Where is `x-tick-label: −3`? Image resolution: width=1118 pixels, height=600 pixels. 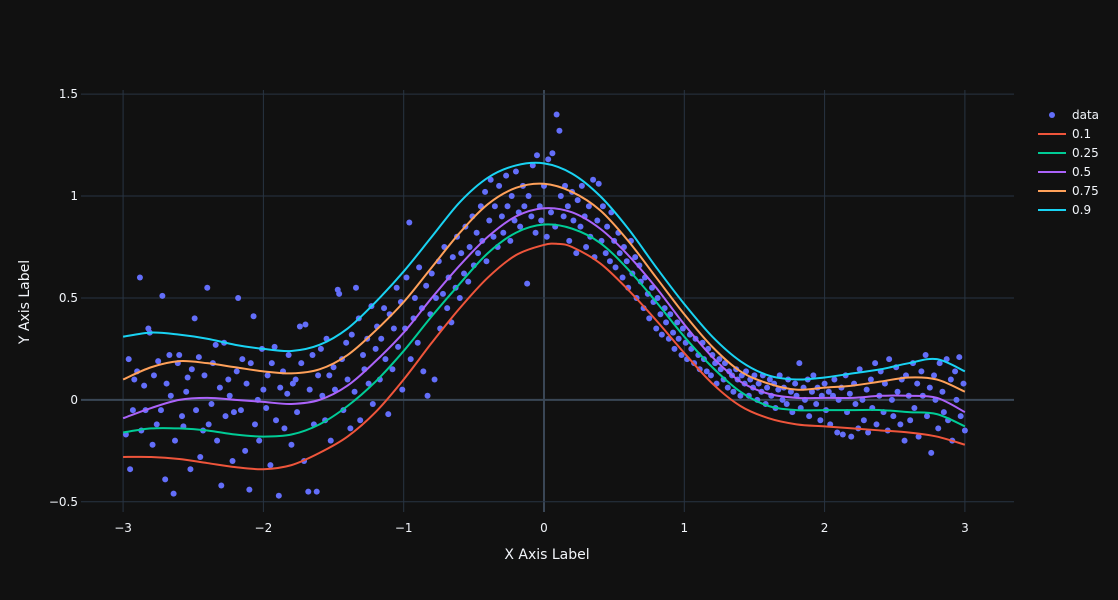
x-tick-label: −3 is located at coordinates (123, 528).